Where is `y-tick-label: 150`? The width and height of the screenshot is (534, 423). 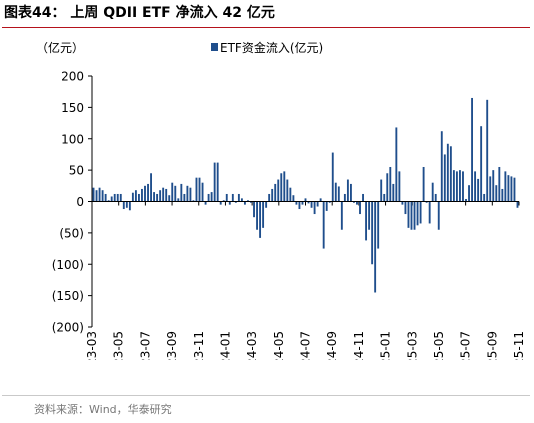 y-tick-label: 150 is located at coordinates (72, 108).